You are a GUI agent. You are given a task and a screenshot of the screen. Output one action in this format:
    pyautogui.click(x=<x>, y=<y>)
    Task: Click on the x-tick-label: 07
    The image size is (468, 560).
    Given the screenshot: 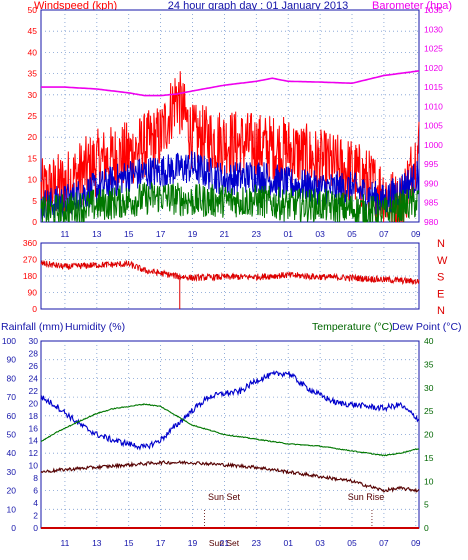 What is the action you would take?
    pyautogui.click(x=384, y=543)
    